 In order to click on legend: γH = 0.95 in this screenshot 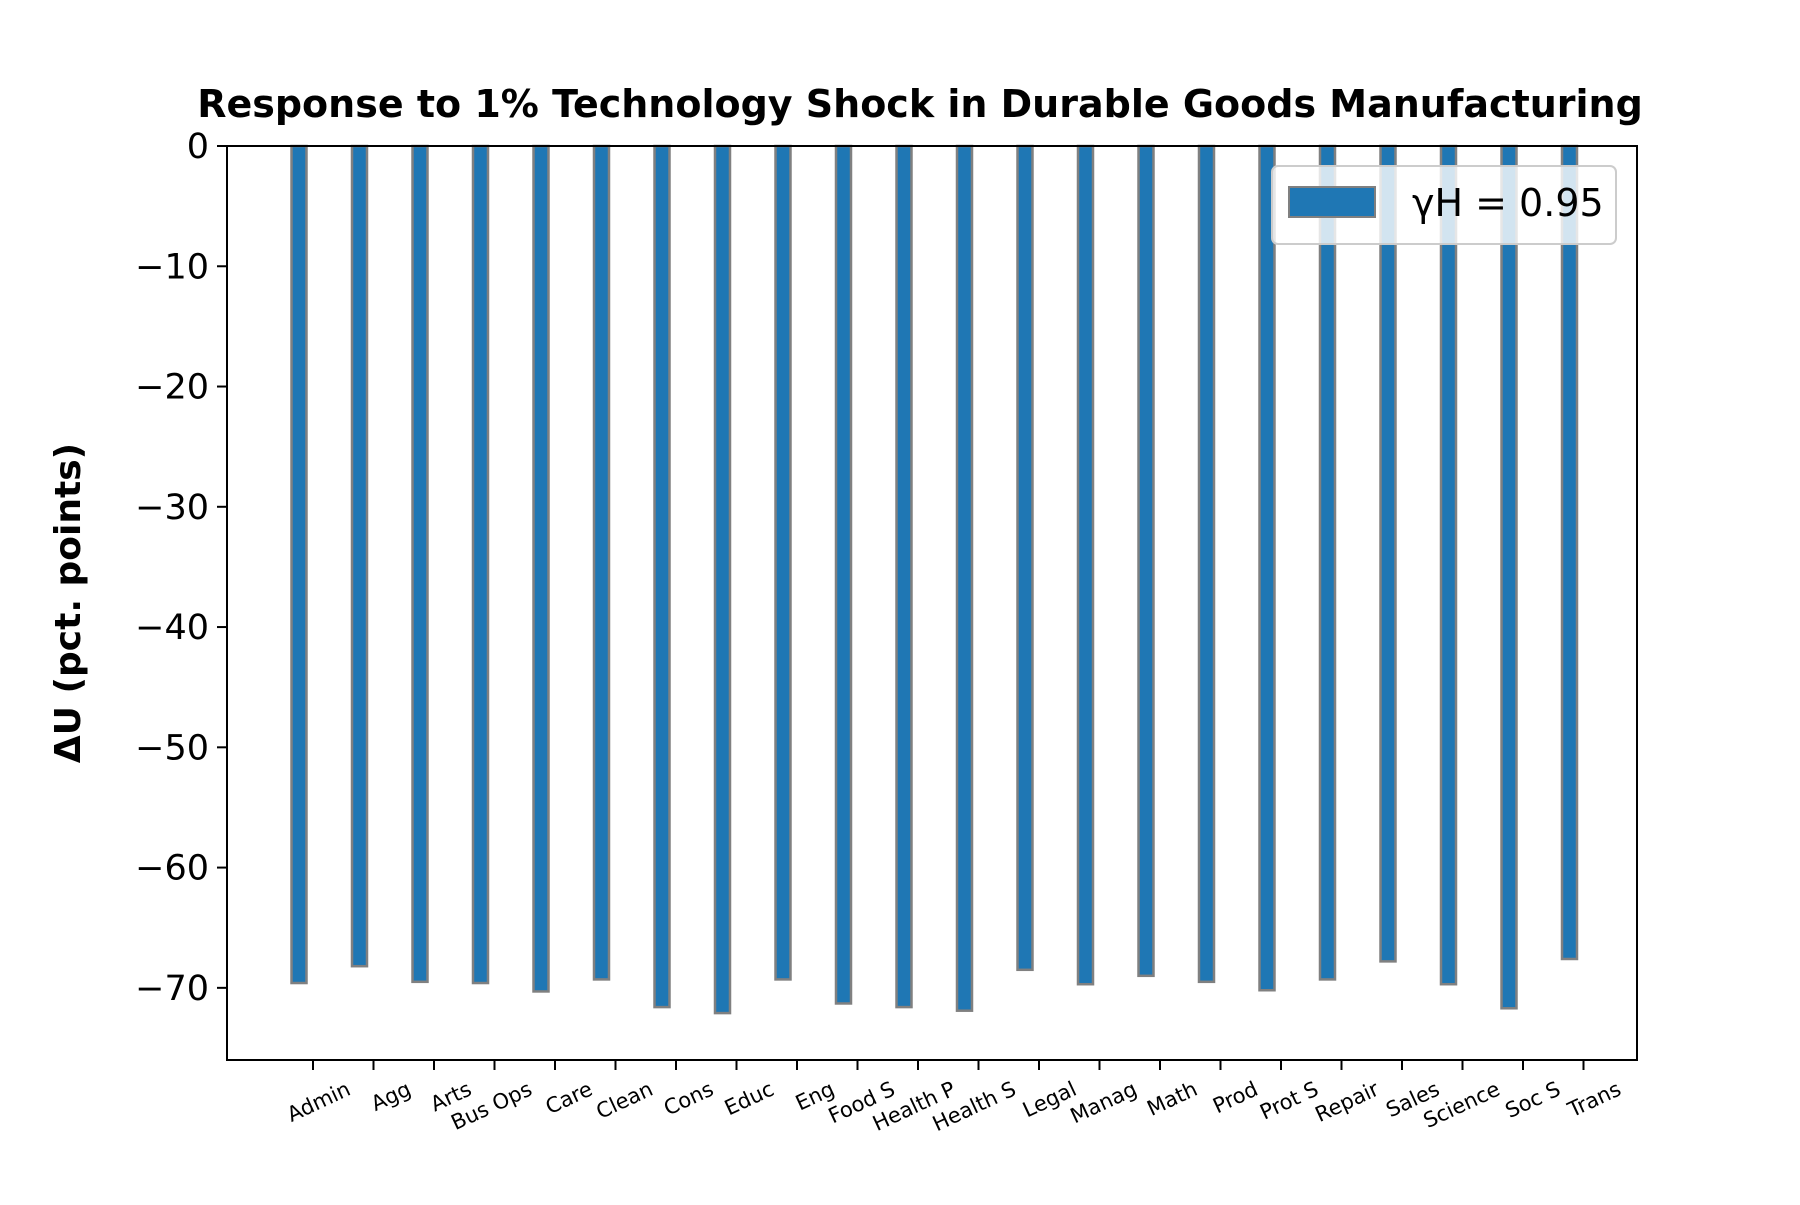, I will do `click(1444, 205)`.